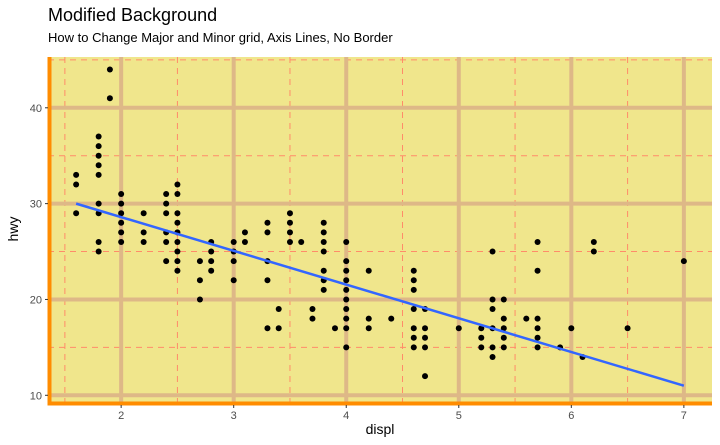  What do you see at coordinates (39, 252) in the screenshot?
I see `y-axis-ticks: 10 20 30 40` at bounding box center [39, 252].